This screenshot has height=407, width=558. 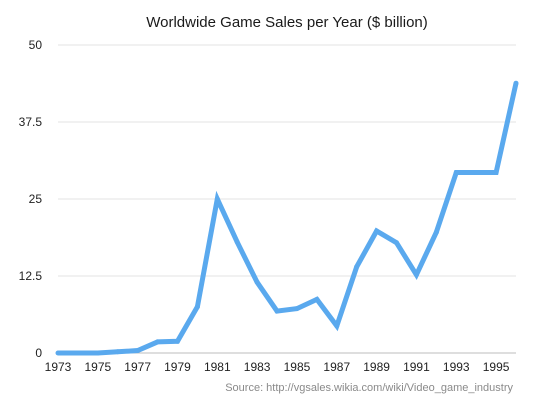 What do you see at coordinates (38, 353) in the screenshot?
I see `y-tick-label: 0` at bounding box center [38, 353].